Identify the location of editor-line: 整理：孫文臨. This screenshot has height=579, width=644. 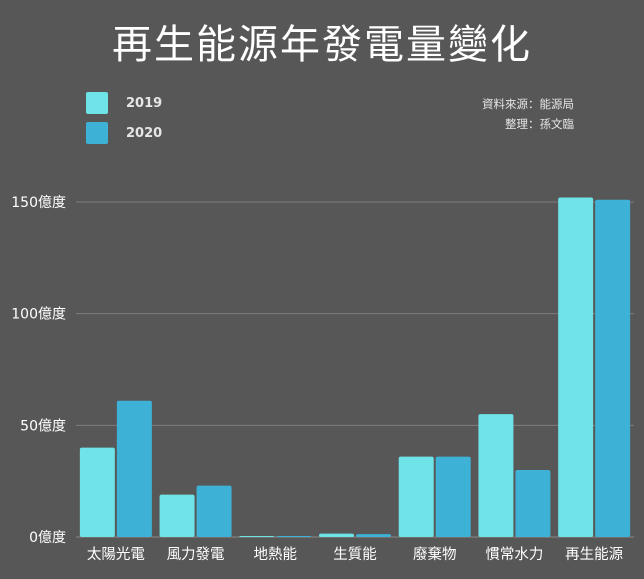
(539, 124).